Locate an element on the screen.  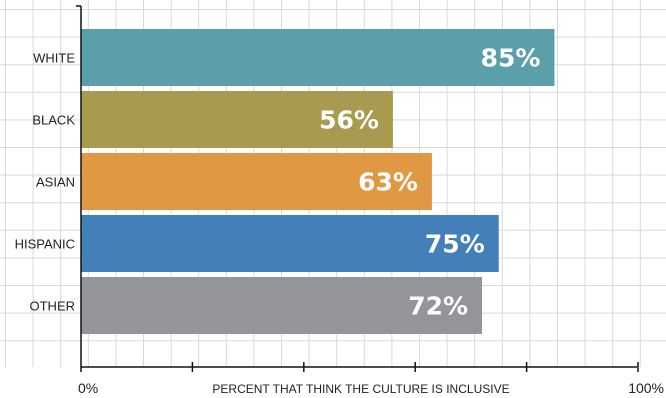
bar-hispanic is located at coordinates (290, 243).